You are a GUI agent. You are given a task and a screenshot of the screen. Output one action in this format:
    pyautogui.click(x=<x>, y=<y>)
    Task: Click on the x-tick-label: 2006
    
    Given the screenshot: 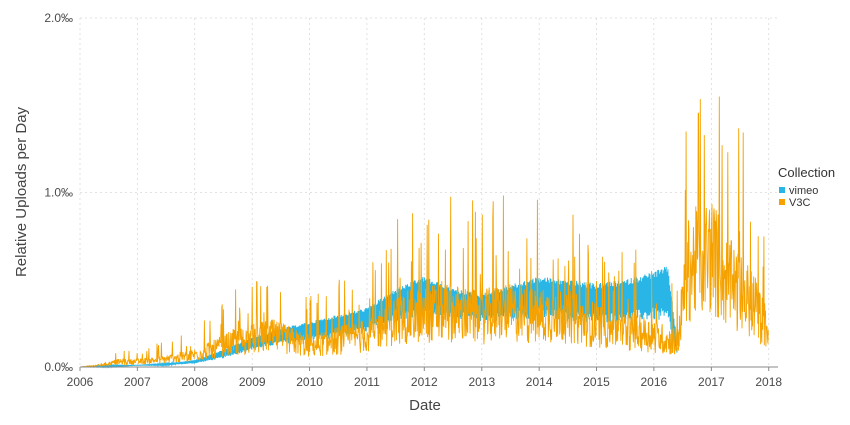 What is the action you would take?
    pyautogui.click(x=80, y=382)
    